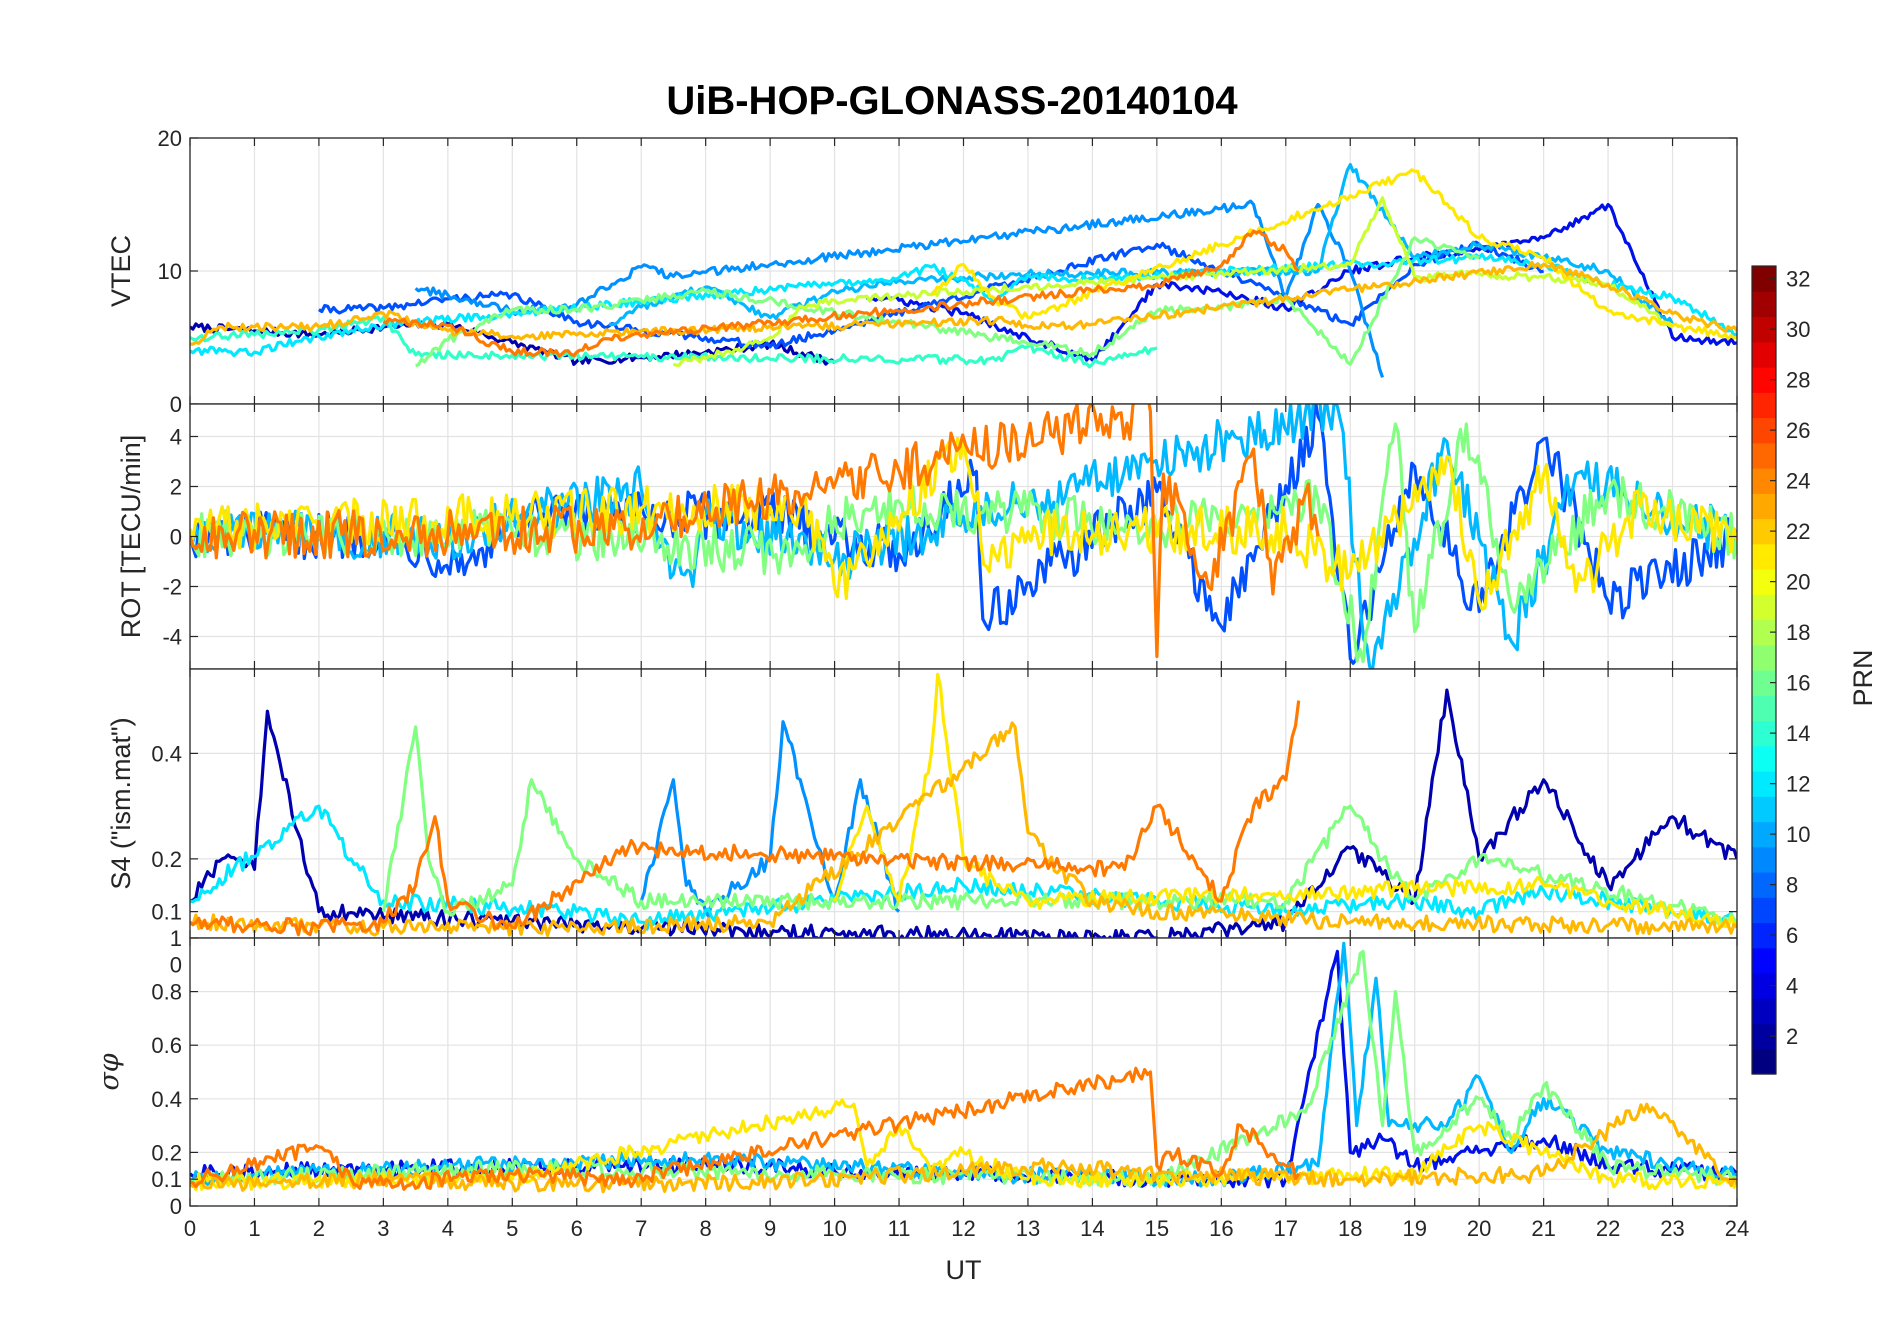 The height and width of the screenshot is (1330, 1902). I want to click on y-tick-label: 0.8, so click(166, 992).